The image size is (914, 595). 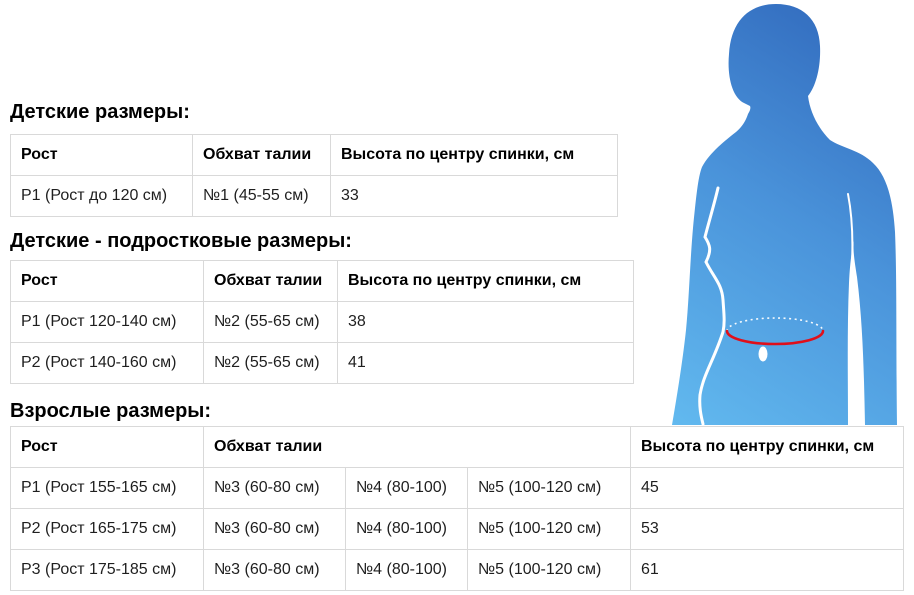 I want to click on cell-back-height: 33, so click(x=474, y=196).